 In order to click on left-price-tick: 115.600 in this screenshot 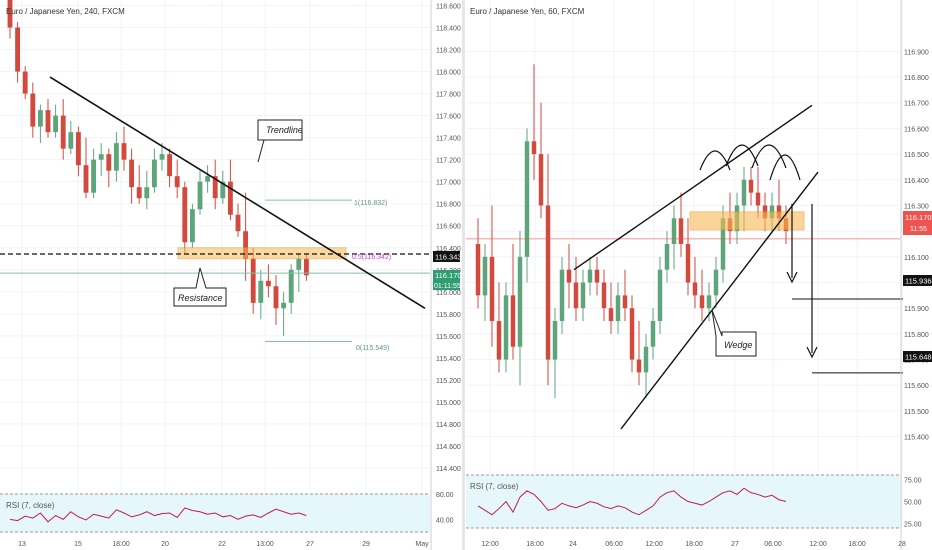, I will do `click(448, 337)`.